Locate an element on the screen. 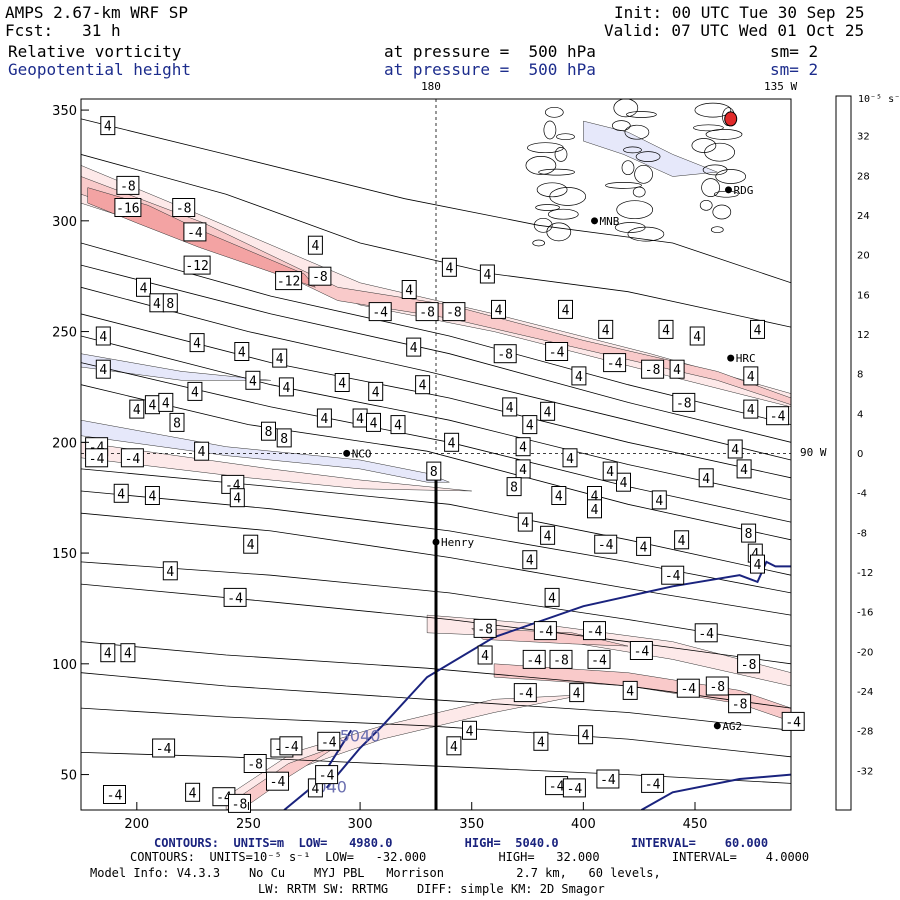 Image resolution: width=900 pixels, height=900 pixels. vort-label: -16 is located at coordinates (128, 207).